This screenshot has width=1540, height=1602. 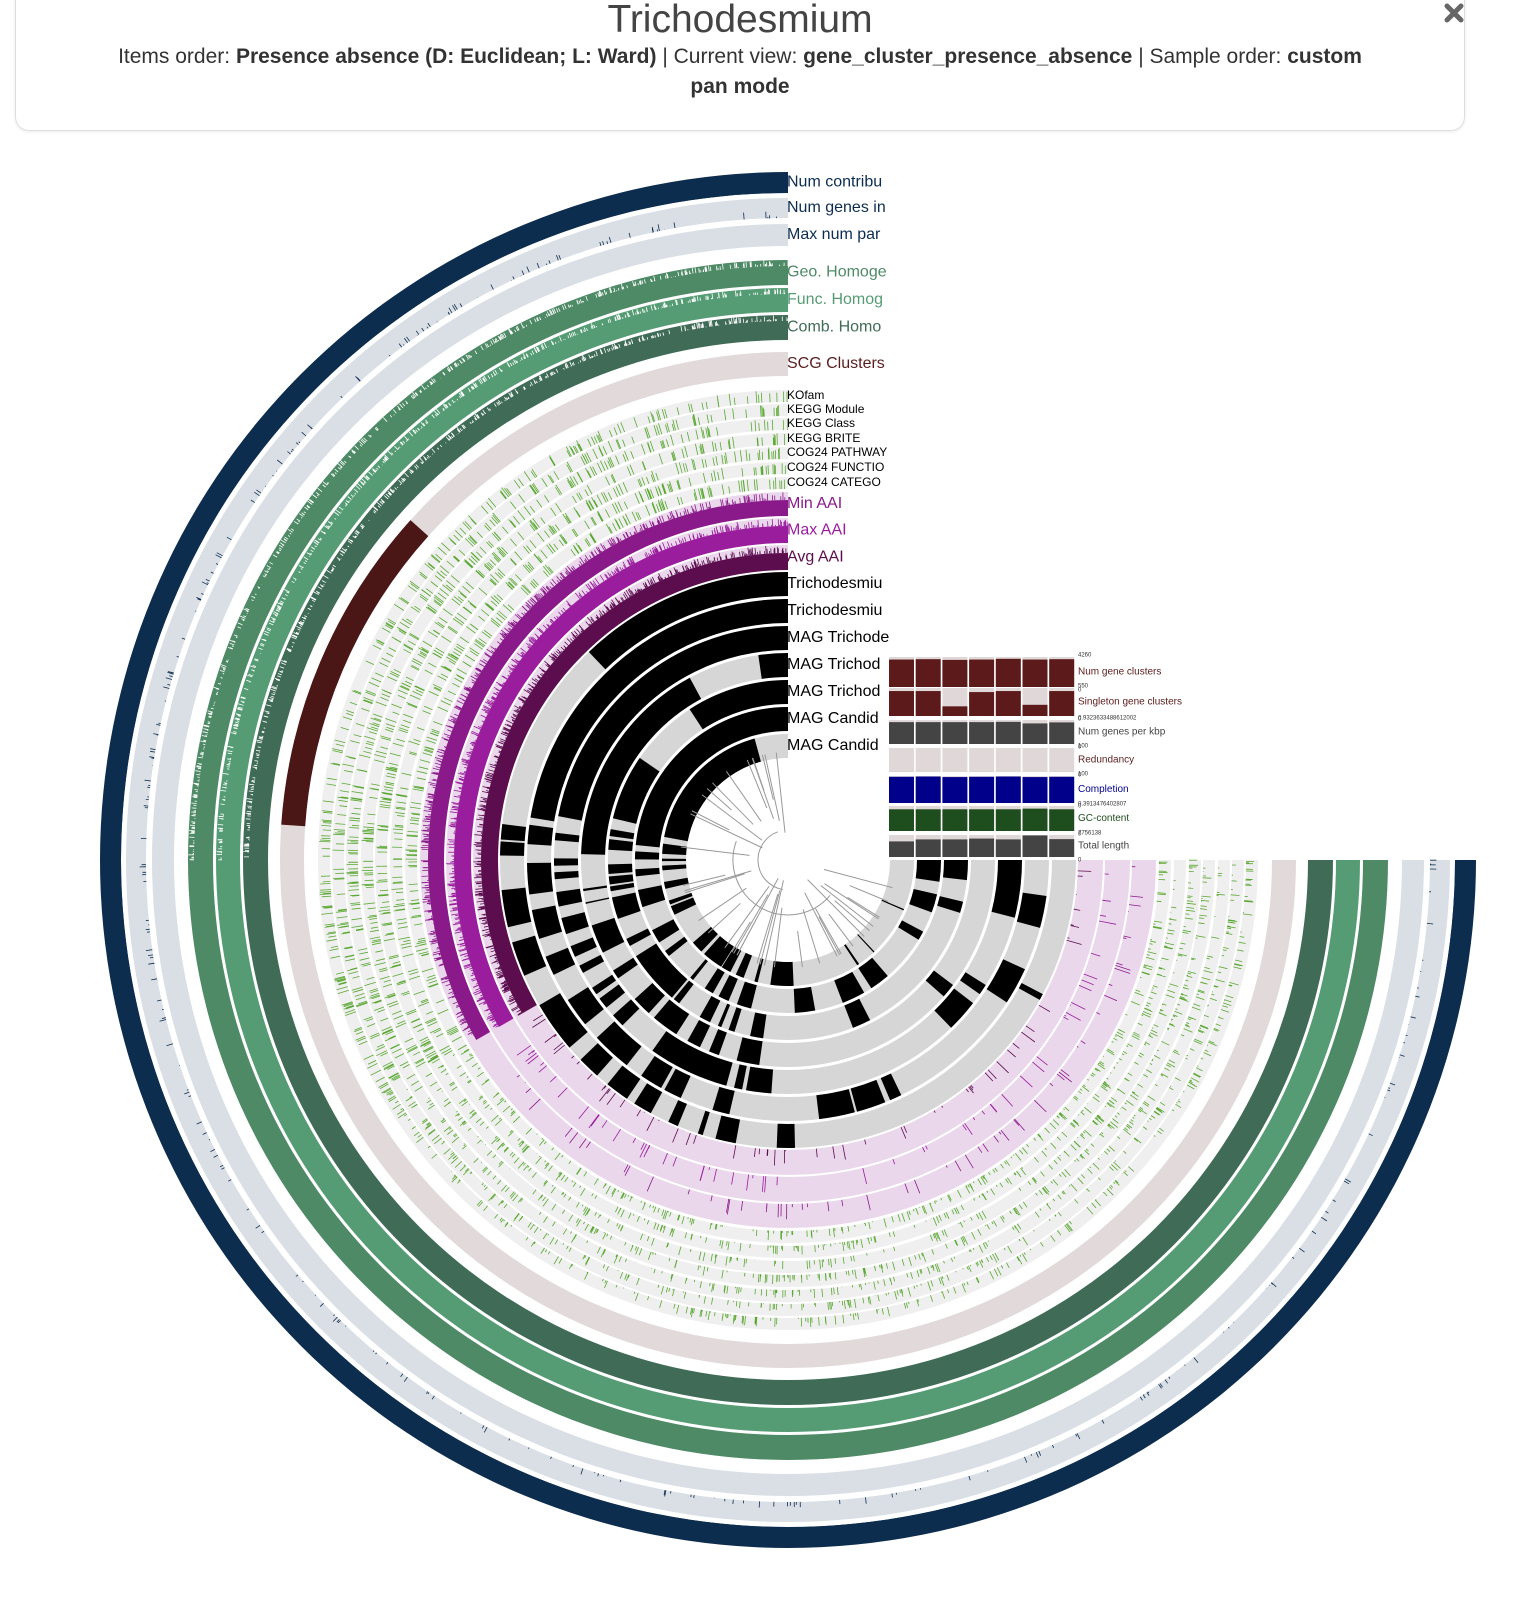 I want to click on layer-label: COG24 PATHWAY, so click(x=837, y=452).